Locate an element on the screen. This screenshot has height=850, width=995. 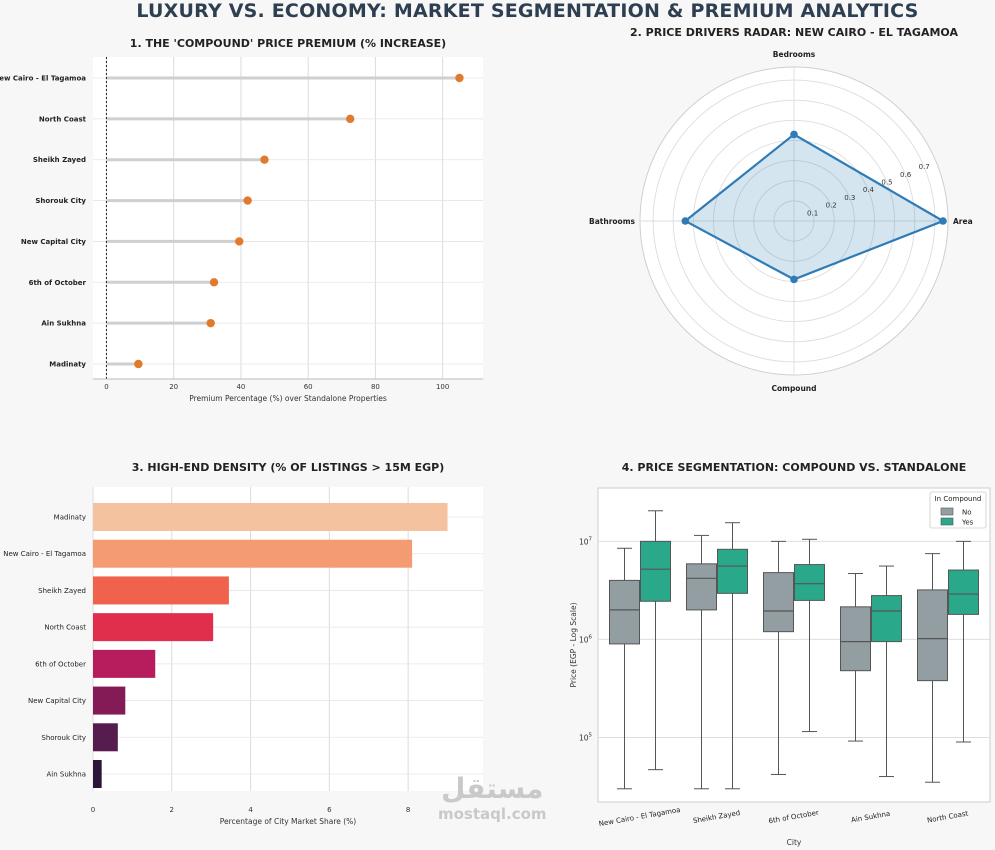
chart4-no-0-box is located at coordinates (624, 612).